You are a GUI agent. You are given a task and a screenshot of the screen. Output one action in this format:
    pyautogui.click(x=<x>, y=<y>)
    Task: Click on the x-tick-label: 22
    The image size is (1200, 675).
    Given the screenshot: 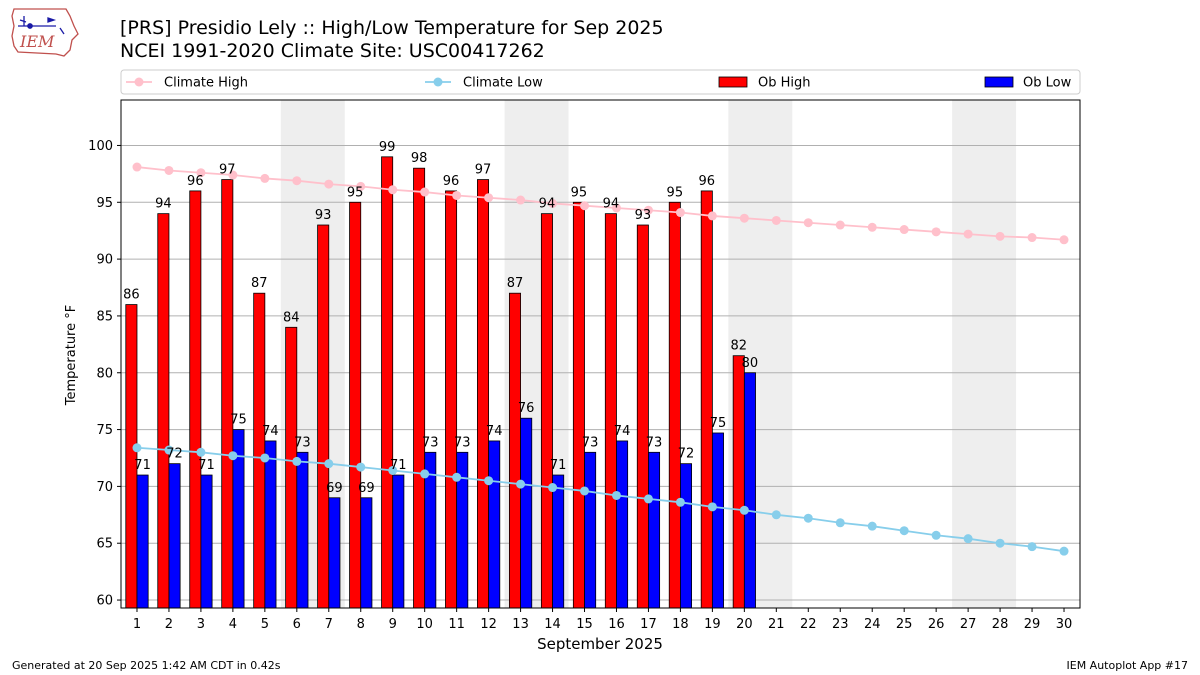 What is the action you would take?
    pyautogui.click(x=808, y=624)
    